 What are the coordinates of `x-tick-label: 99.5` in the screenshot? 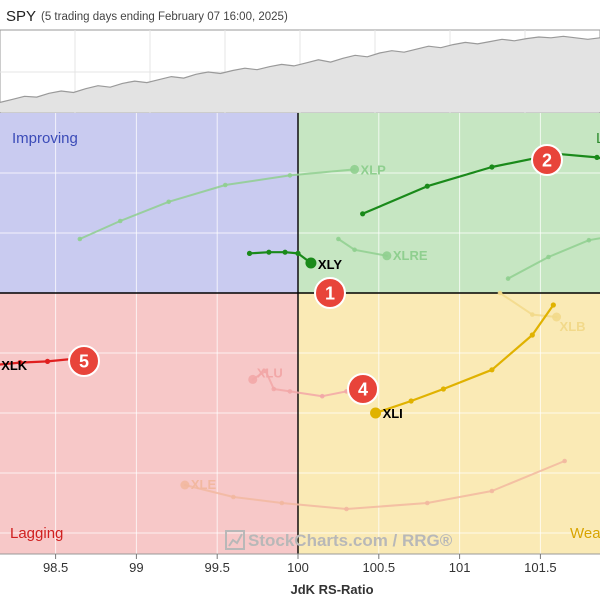 It's located at (217, 567).